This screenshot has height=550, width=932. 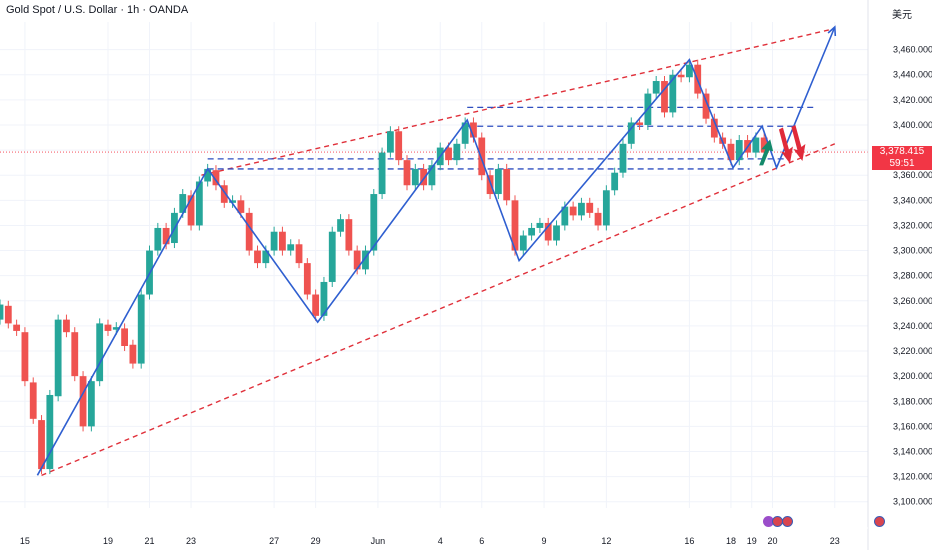 What do you see at coordinates (912, 401) in the screenshot?
I see `y-tick-label: 3,180.000` at bounding box center [912, 401].